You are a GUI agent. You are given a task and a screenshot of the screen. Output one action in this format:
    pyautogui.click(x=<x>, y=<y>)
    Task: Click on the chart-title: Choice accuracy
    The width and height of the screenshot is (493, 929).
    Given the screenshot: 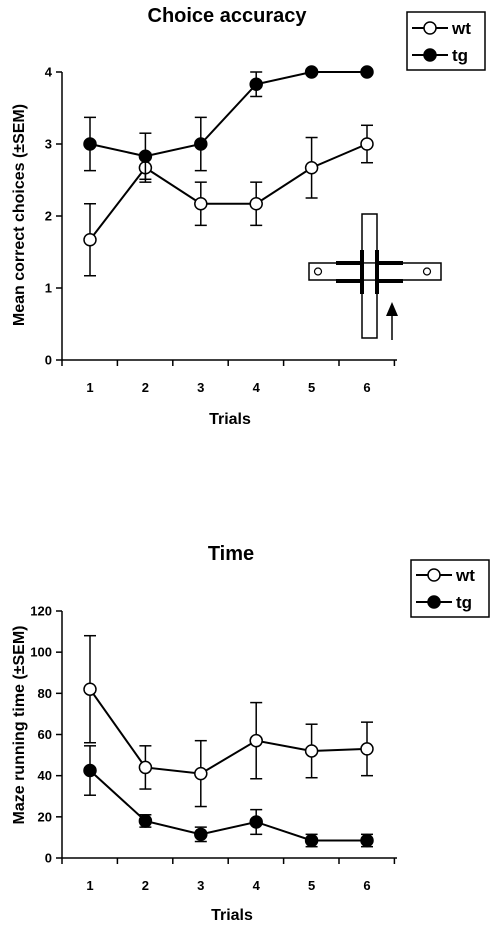 What is the action you would take?
    pyautogui.click(x=228, y=16)
    